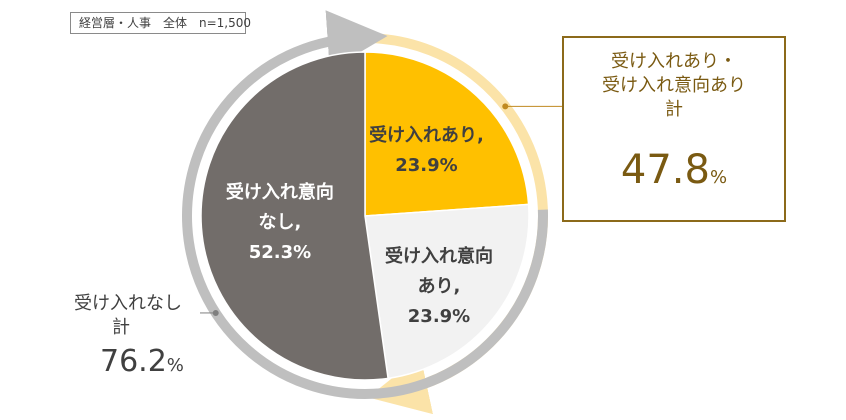 This screenshot has height=420, width=846. What do you see at coordinates (674, 61) in the screenshot?
I see `callout-label-line: 受け入れあり・` at bounding box center [674, 61].